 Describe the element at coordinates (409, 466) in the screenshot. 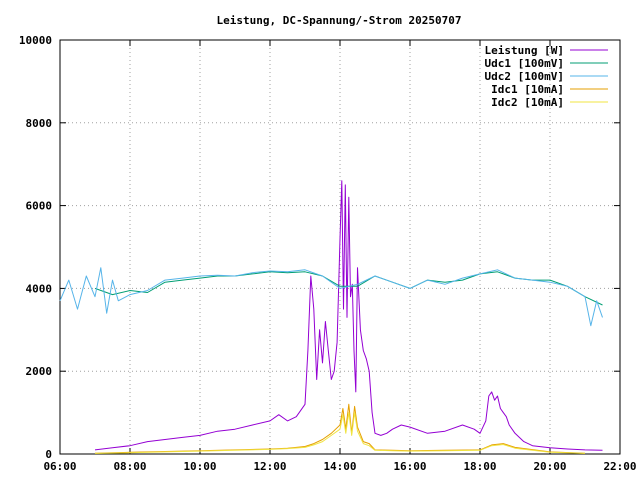

I see `x-tick-label: 16:00` at that location.